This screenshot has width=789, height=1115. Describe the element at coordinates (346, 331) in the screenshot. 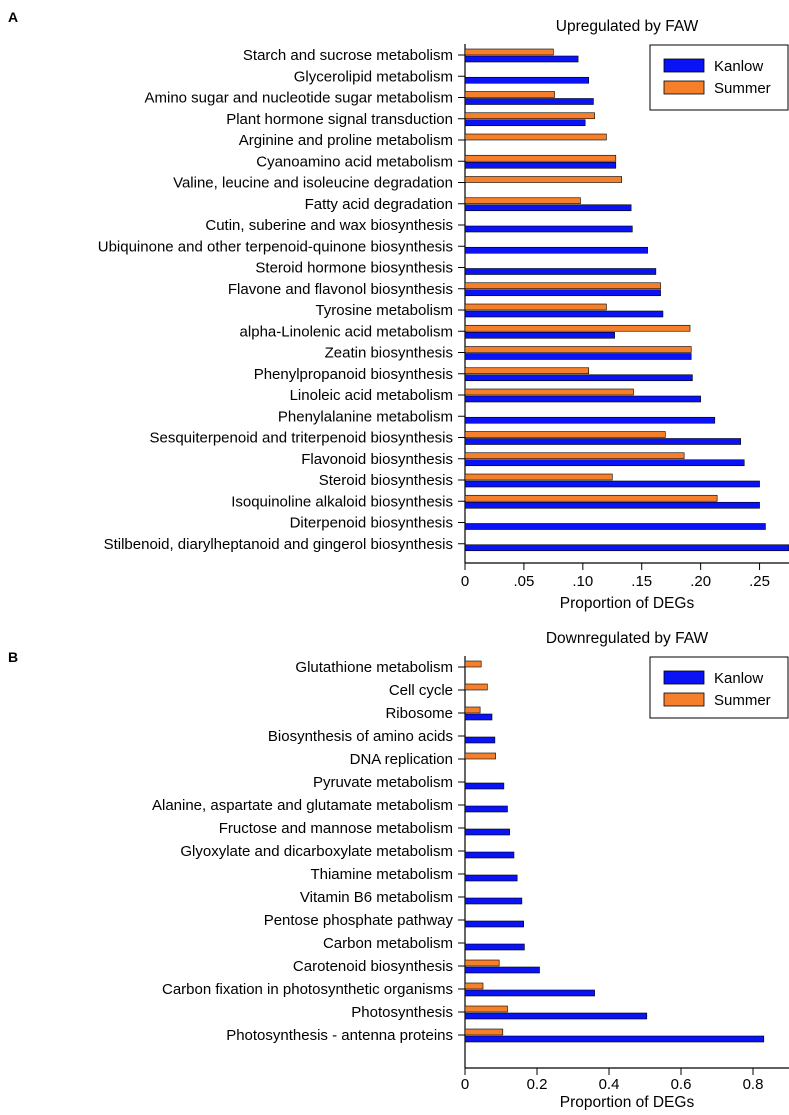

I see `category-label: alpha-Linolenic acid metabolism` at that location.